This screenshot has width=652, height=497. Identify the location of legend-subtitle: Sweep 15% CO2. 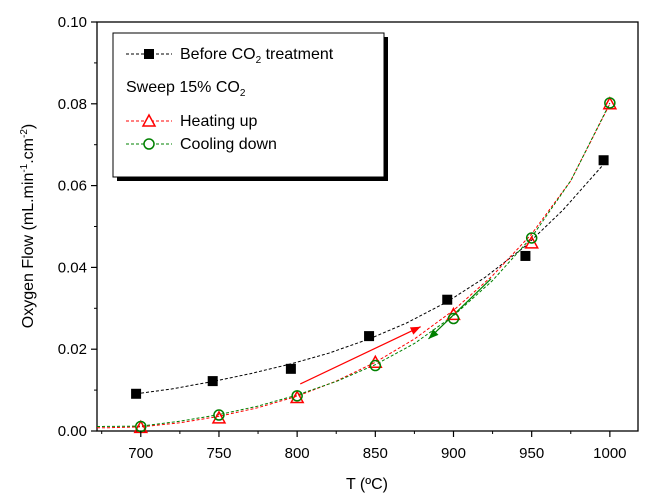
(186, 89).